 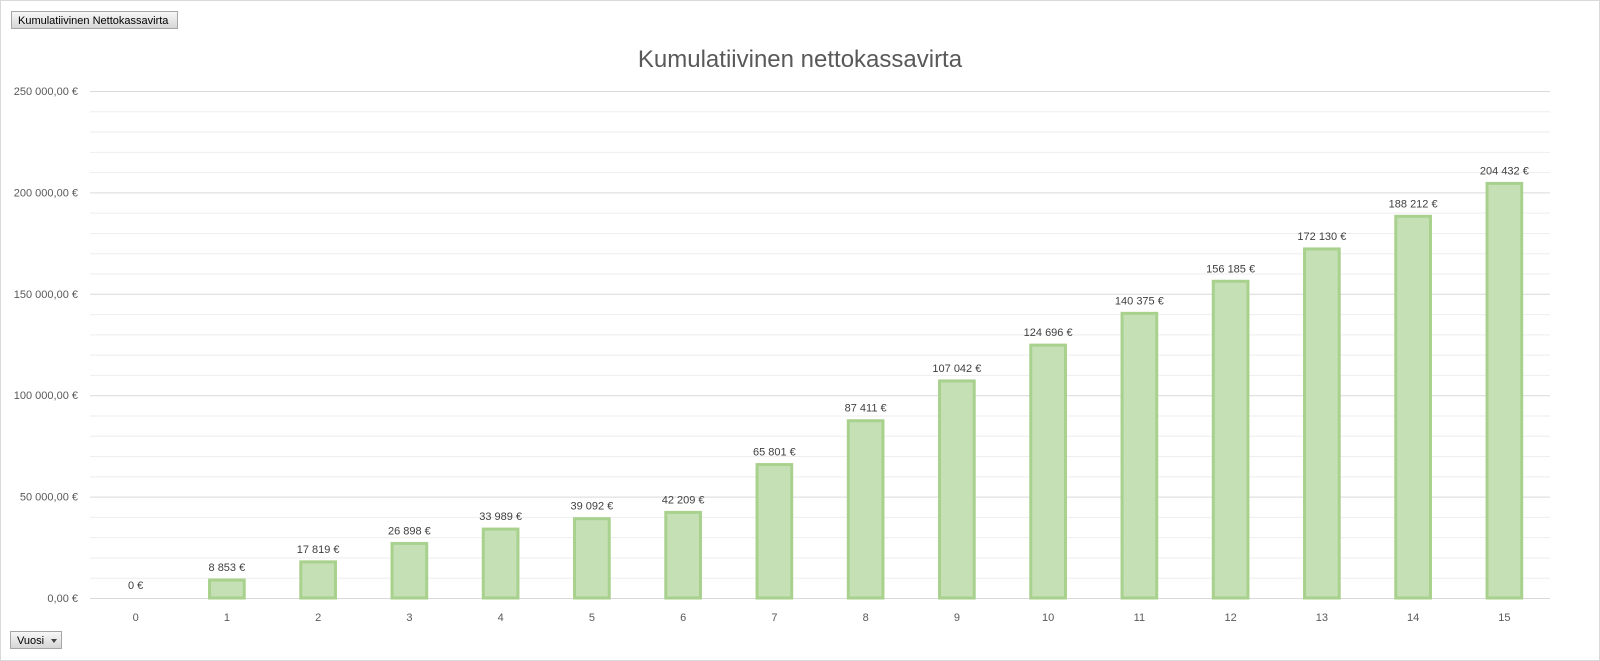 What do you see at coordinates (46, 396) in the screenshot?
I see `y-tick-label: 100 000,00 €` at bounding box center [46, 396].